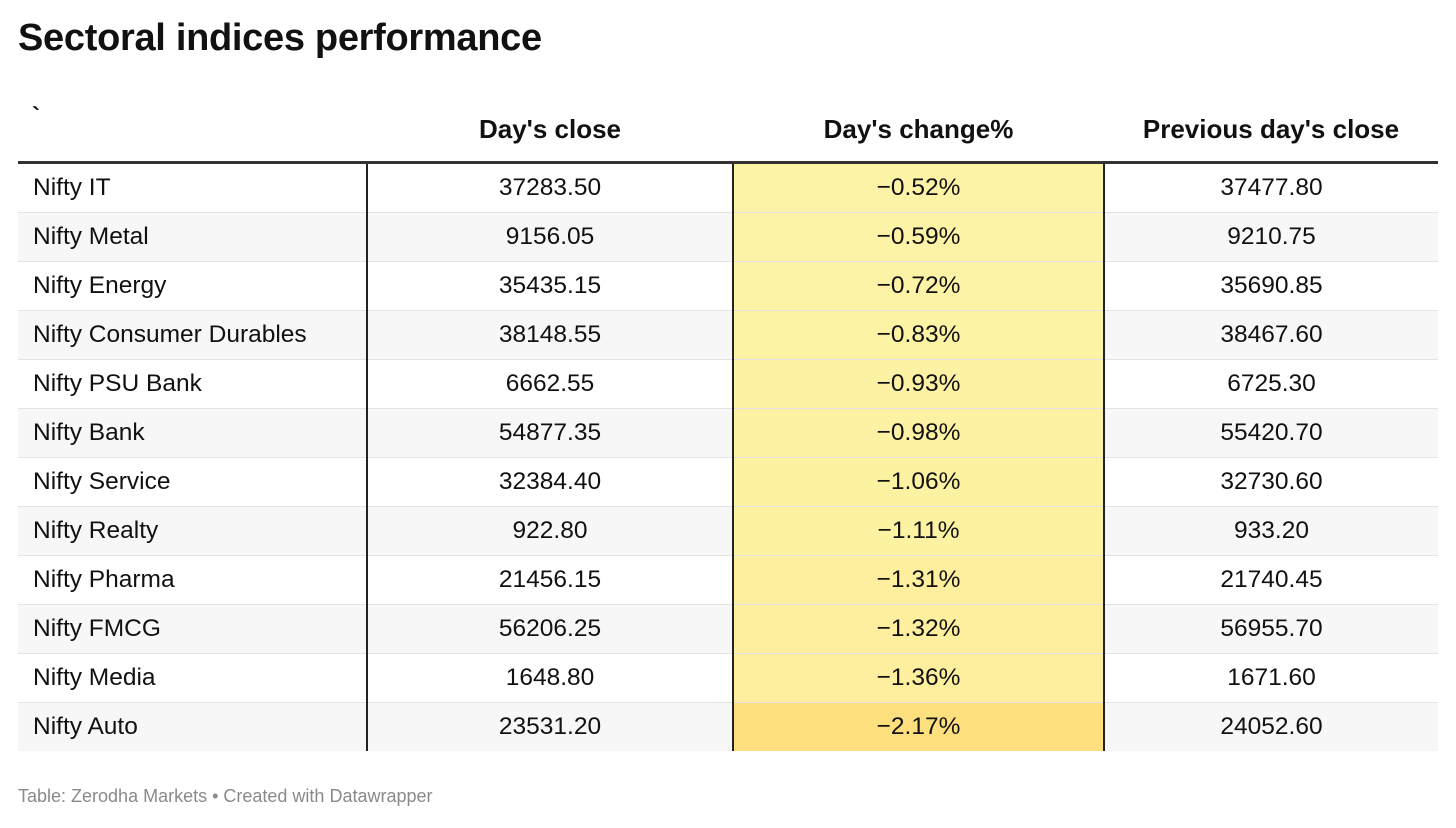  I want to click on table-row: Nifty PSU Bank 6662.55 −0.93% 6725.30, so click(728, 384).